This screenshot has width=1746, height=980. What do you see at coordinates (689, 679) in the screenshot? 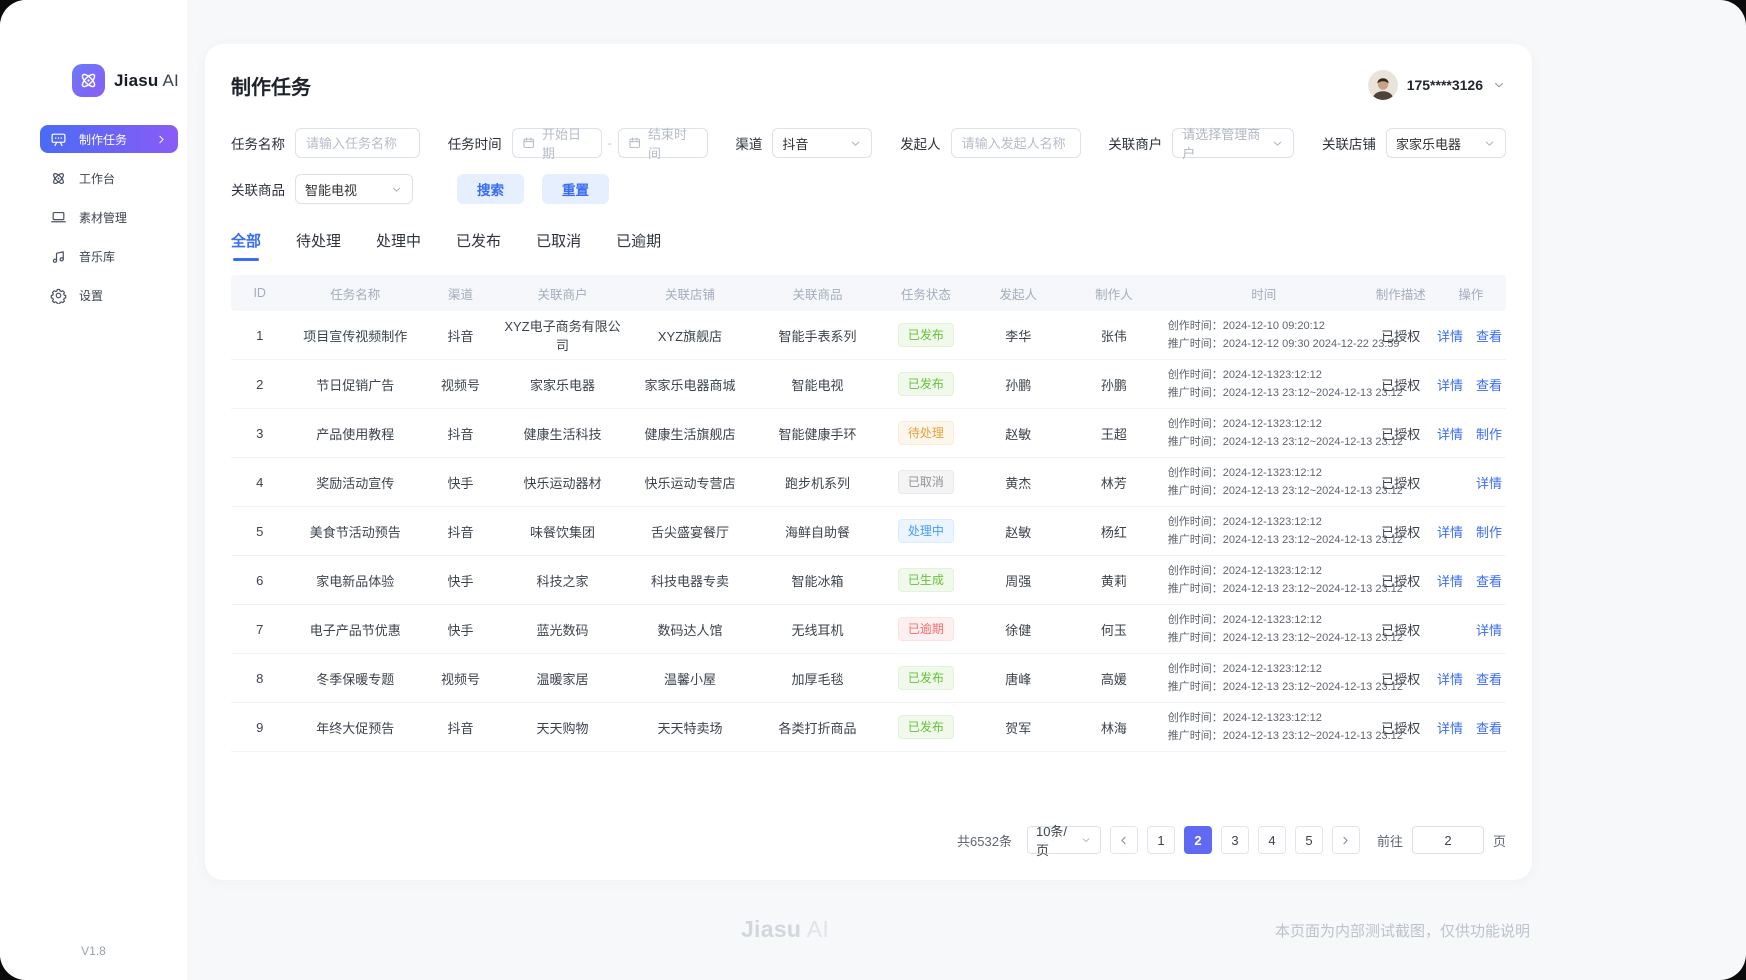
I see `cell-store: 温馨小屋` at bounding box center [689, 679].